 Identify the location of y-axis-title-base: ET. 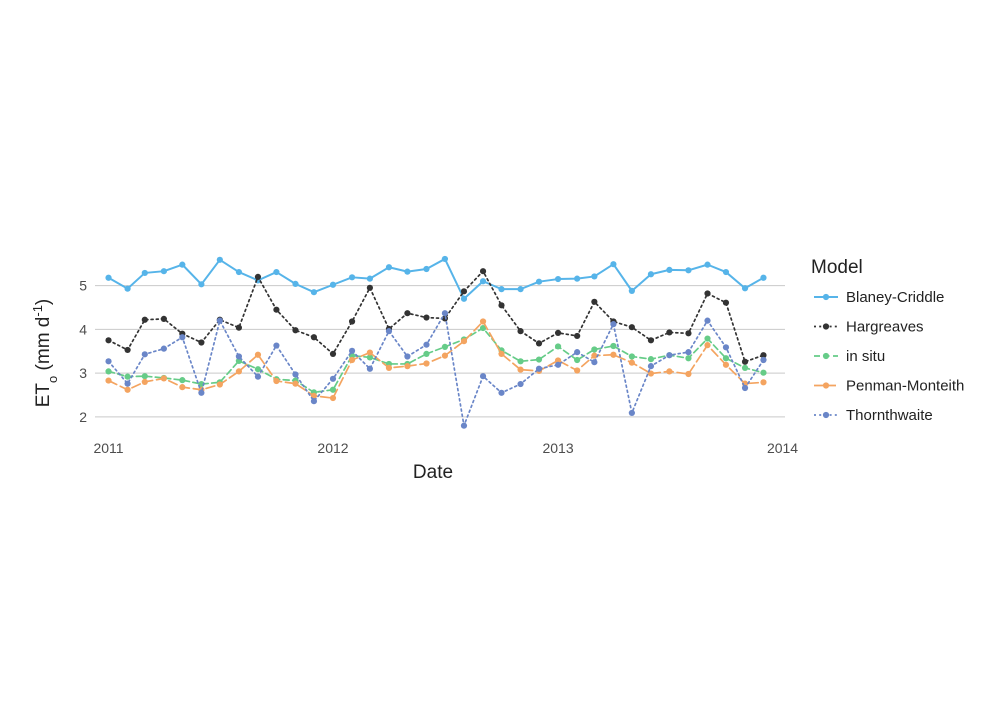
(43, 395).